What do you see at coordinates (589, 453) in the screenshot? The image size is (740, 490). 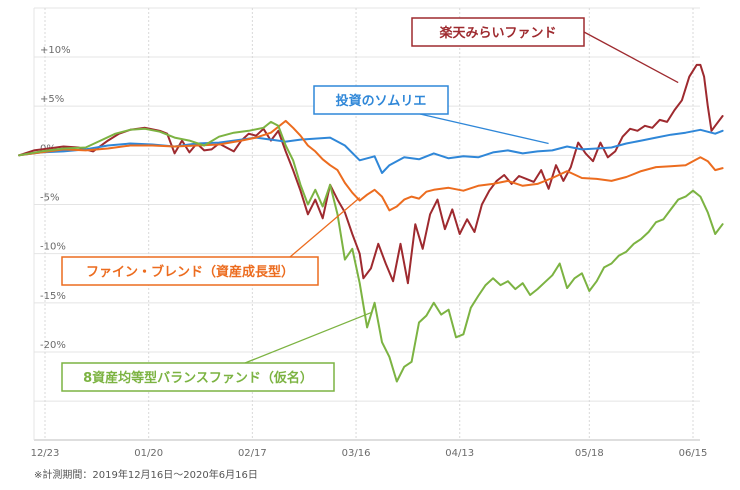 I see `x-tick-label: 05/18` at bounding box center [589, 453].